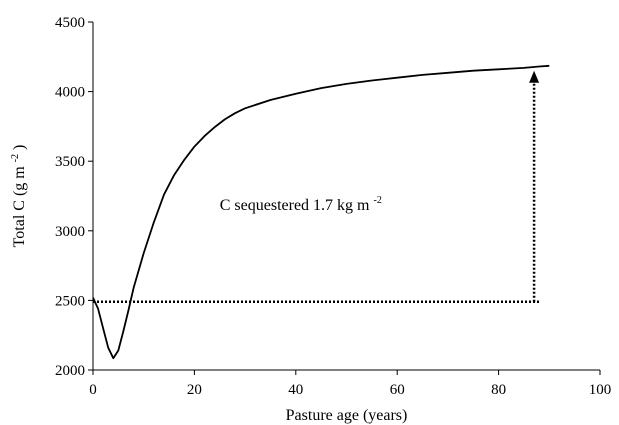 Image resolution: width=619 pixels, height=425 pixels. Describe the element at coordinates (534, 76) in the screenshot. I see `arrow-head` at that location.